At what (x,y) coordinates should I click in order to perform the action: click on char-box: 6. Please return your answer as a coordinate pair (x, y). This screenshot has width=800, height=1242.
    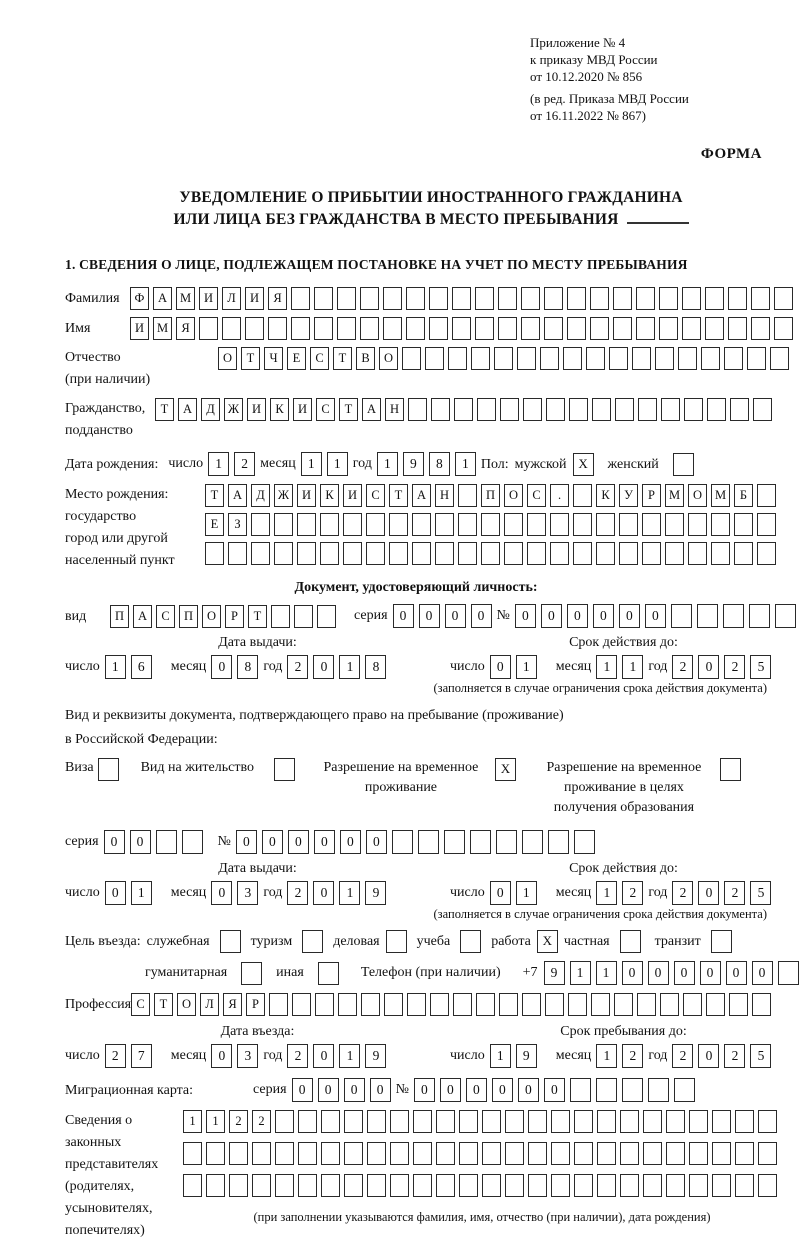
    Looking at the image, I should click on (141, 667).